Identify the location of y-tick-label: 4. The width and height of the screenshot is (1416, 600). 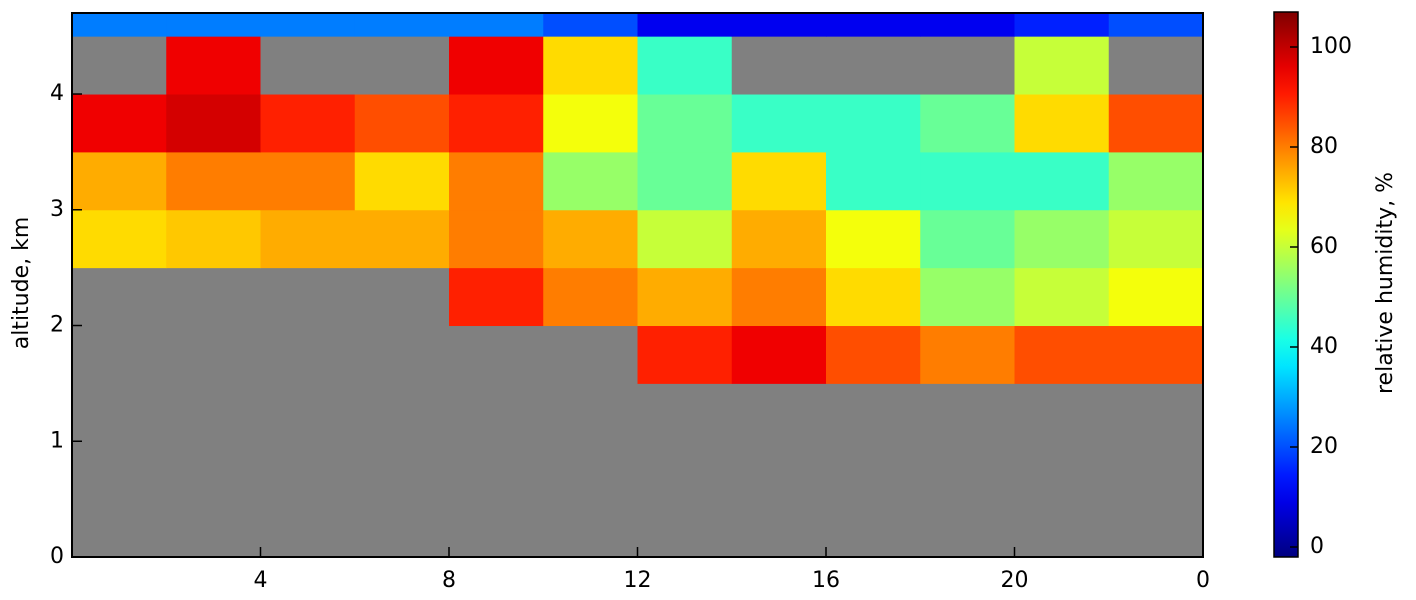
(57, 93).